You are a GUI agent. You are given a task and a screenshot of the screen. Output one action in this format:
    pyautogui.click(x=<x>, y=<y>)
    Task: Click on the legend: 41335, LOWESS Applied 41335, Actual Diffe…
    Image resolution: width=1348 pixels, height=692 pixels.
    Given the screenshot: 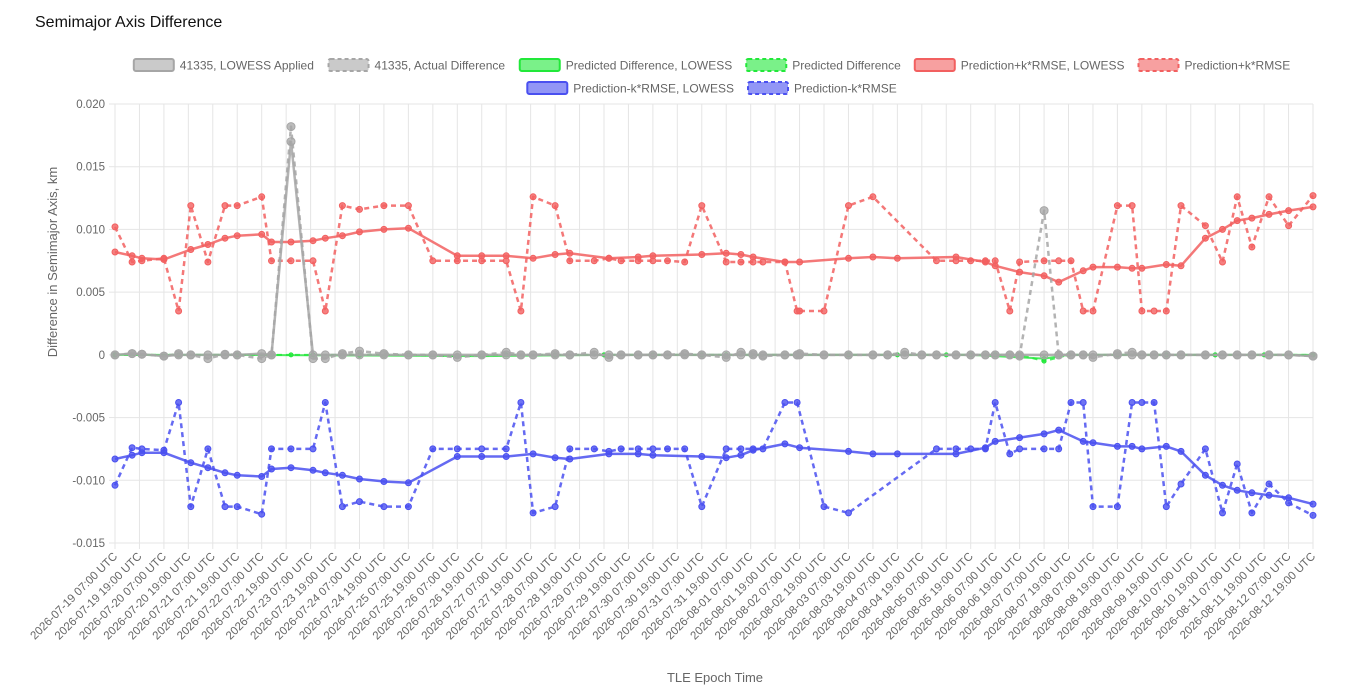 What is the action you would take?
    pyautogui.click(x=711, y=77)
    